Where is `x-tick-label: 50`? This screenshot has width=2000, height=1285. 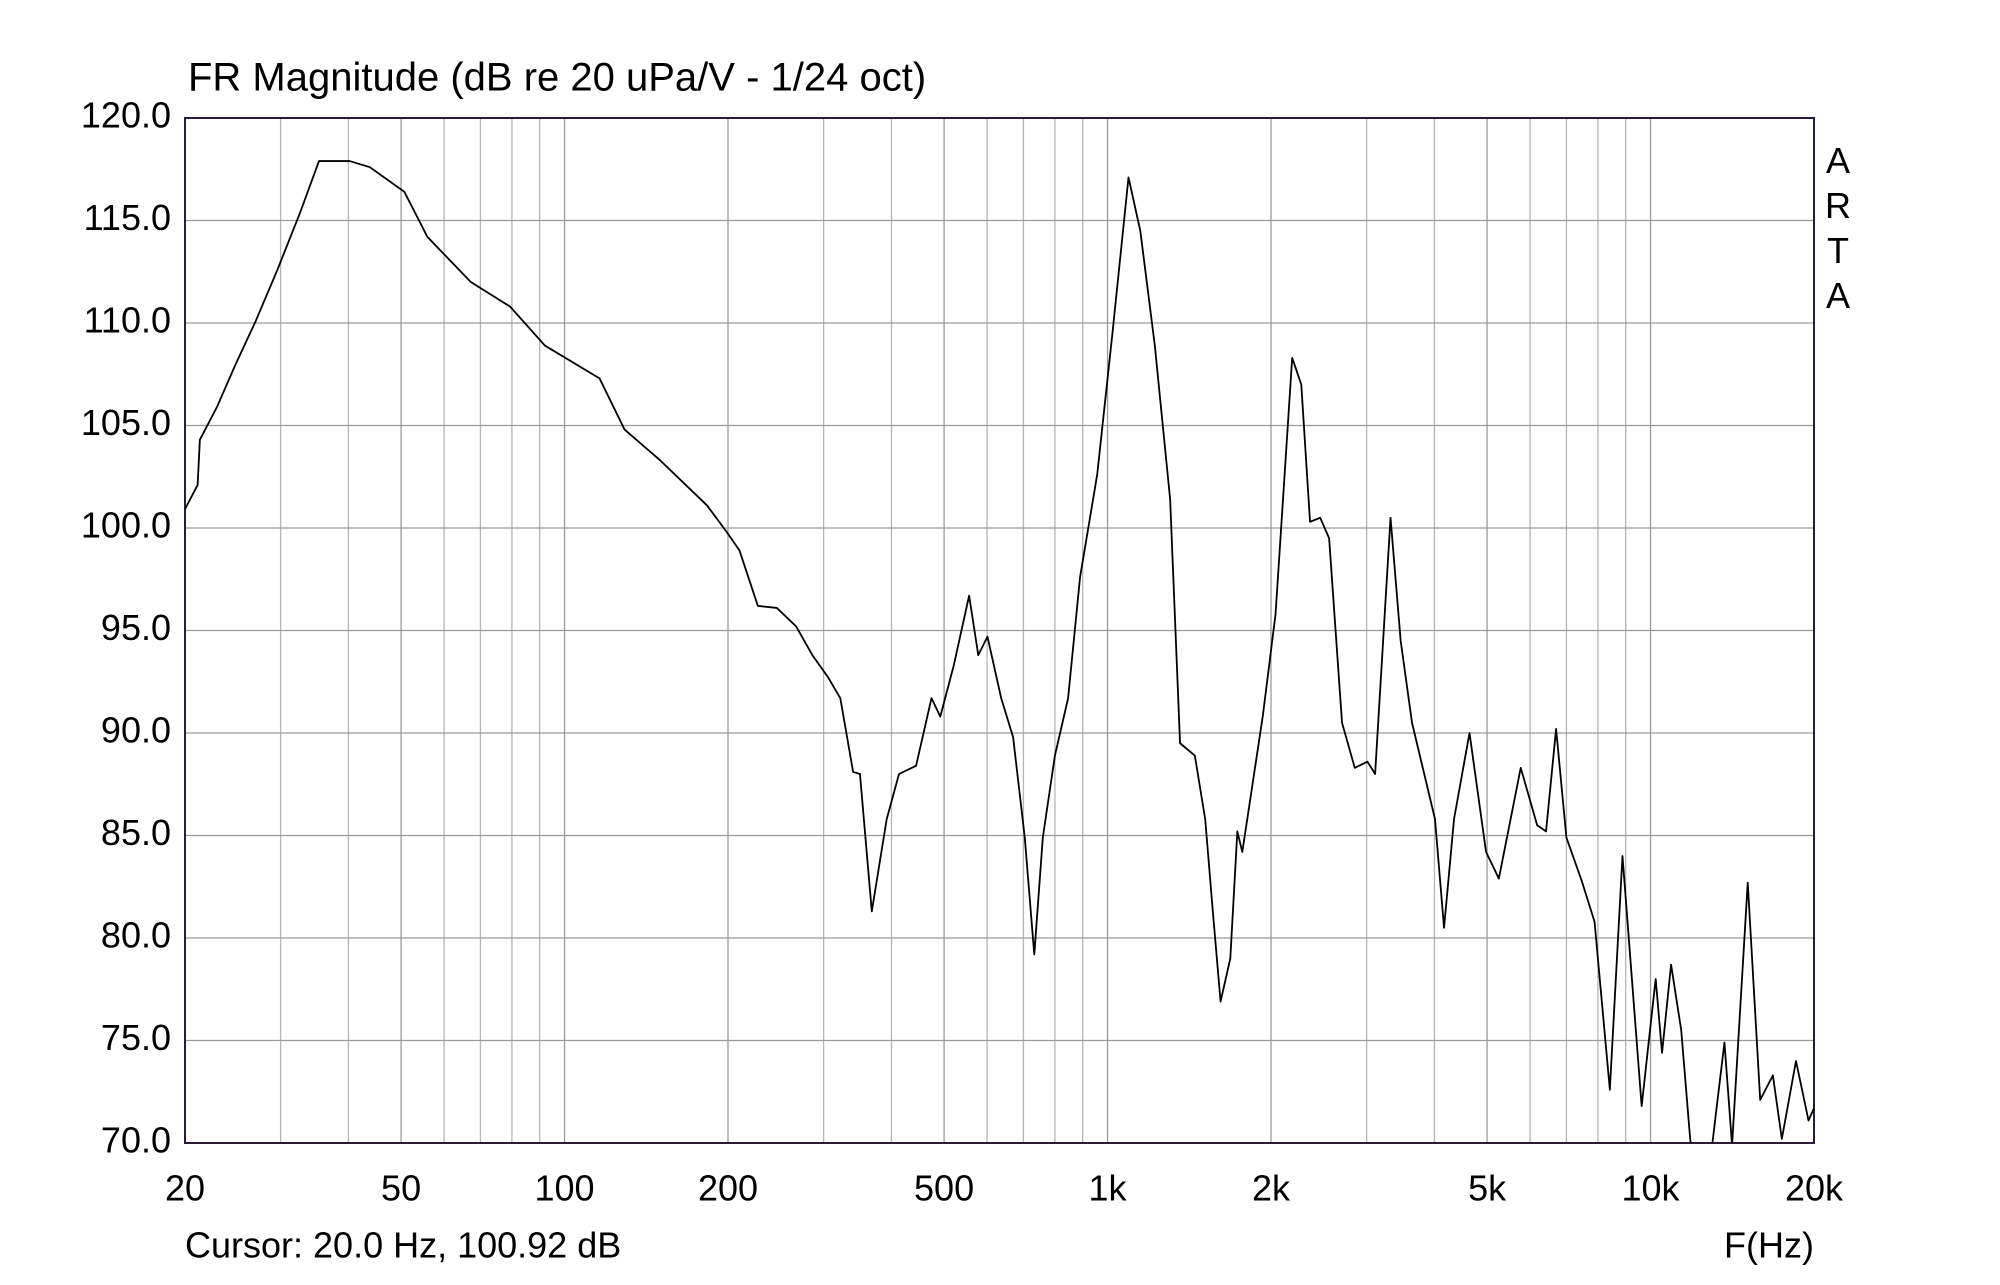 x-tick-label: 50 is located at coordinates (401, 1188).